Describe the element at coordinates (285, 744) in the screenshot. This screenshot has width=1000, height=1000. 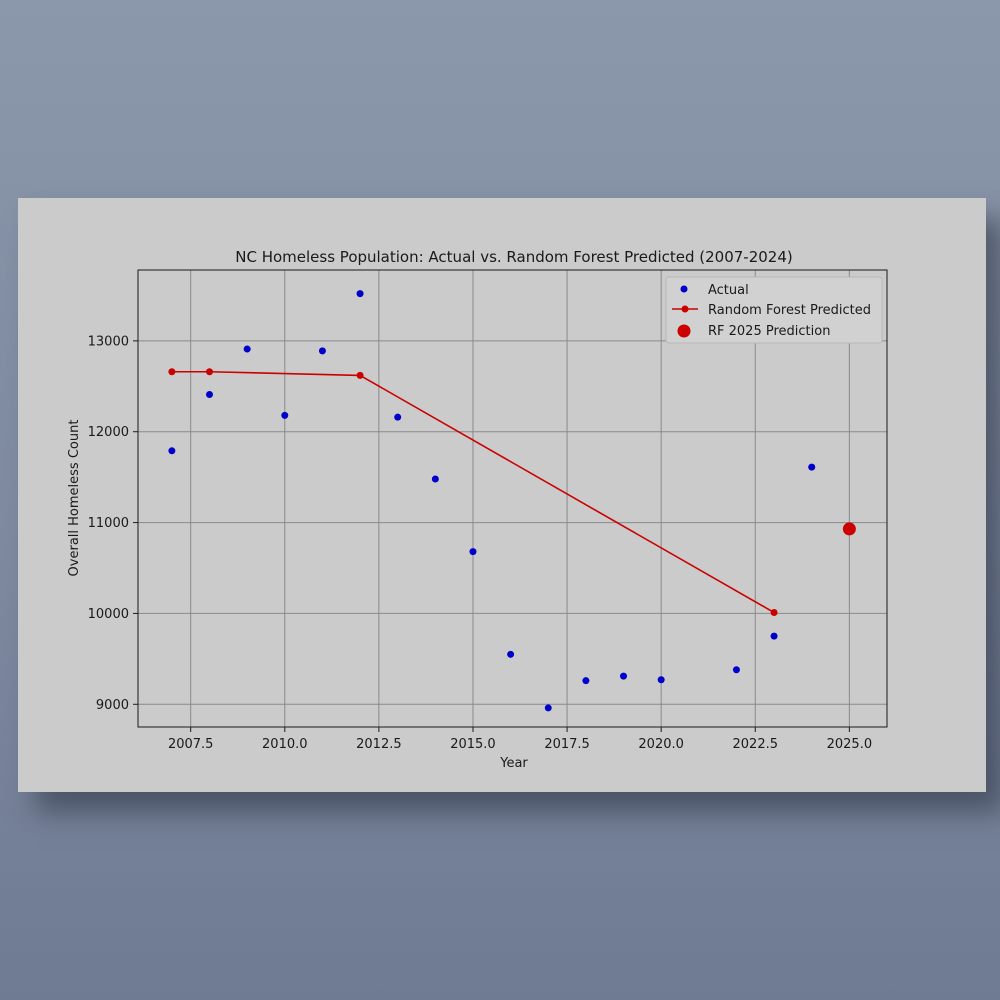
I see `x-tick-label: 2010.0` at that location.